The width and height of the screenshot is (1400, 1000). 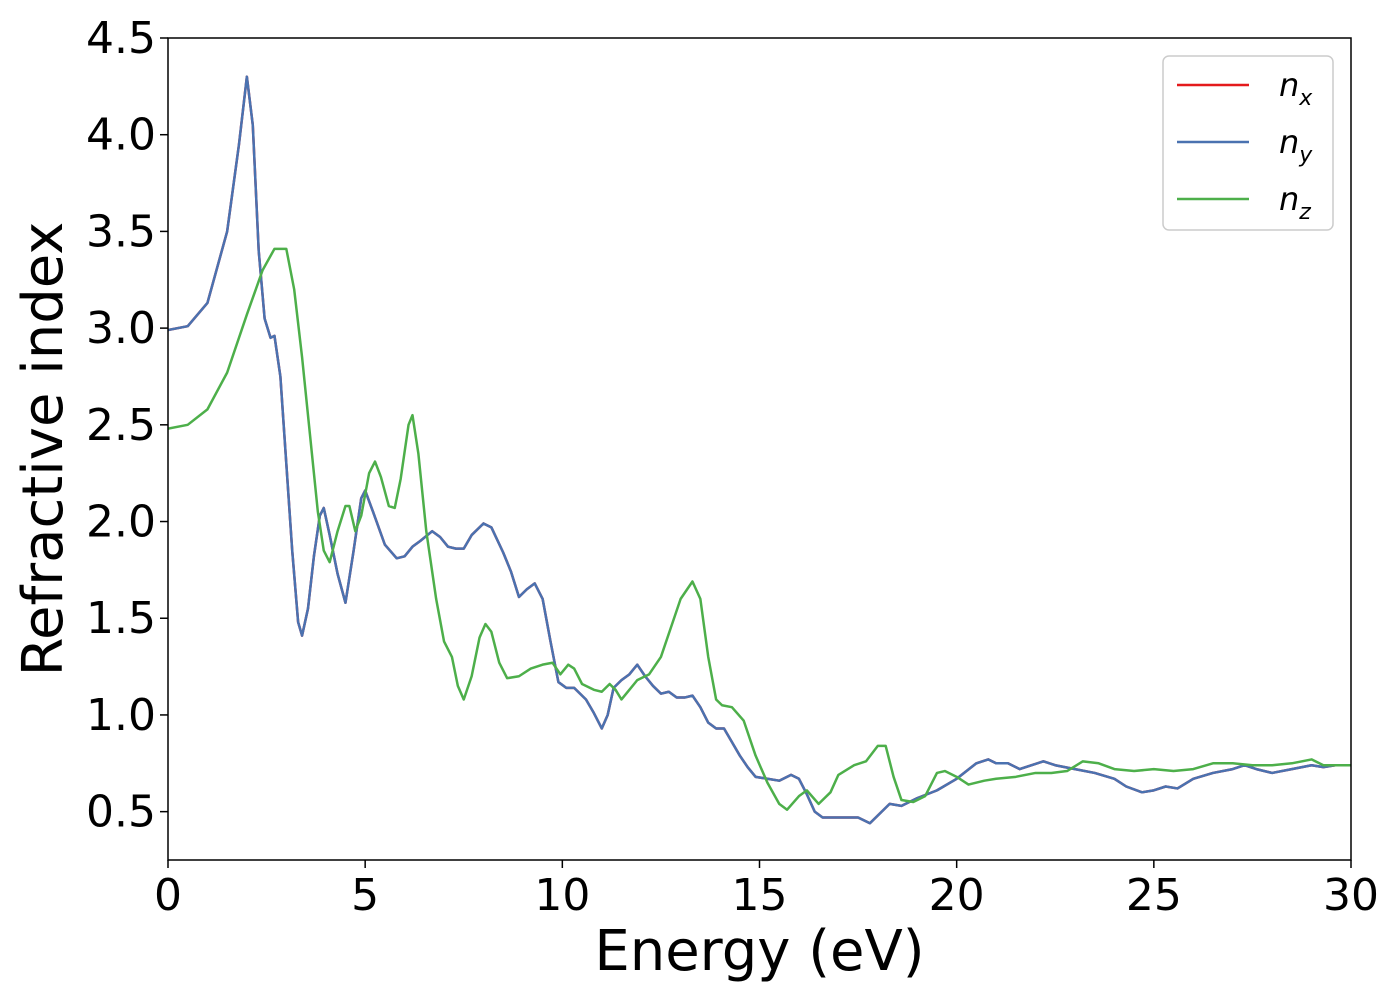 What do you see at coordinates (759, 951) in the screenshot?
I see `x-axis-label: Energy (eV)` at bounding box center [759, 951].